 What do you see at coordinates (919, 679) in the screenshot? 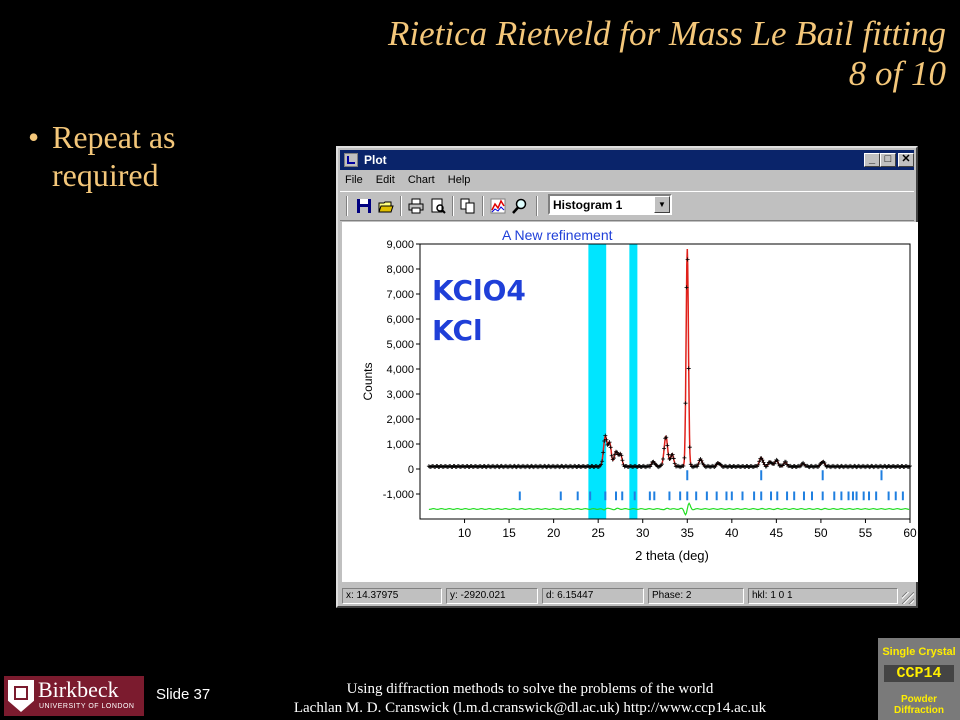
I see `ccp14-logo: Single Crystal CCP14 Powder Diffraction` at bounding box center [919, 679].